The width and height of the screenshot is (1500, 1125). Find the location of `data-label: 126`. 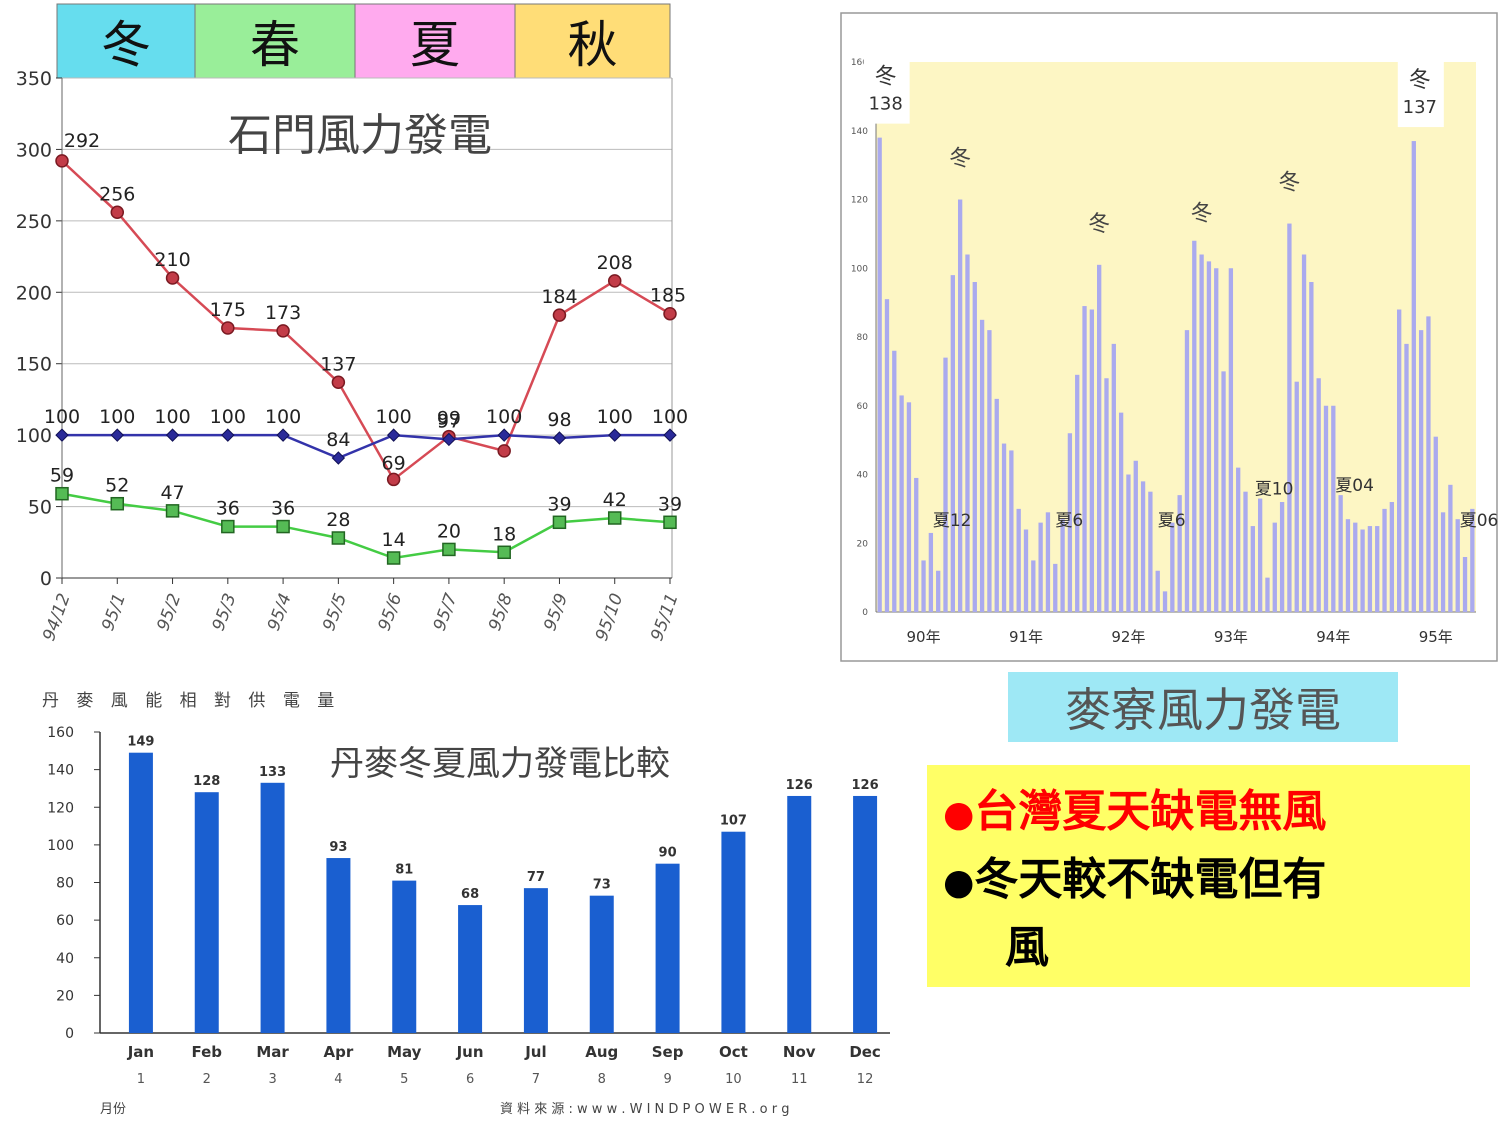

data-label: 126 is located at coordinates (799, 785).